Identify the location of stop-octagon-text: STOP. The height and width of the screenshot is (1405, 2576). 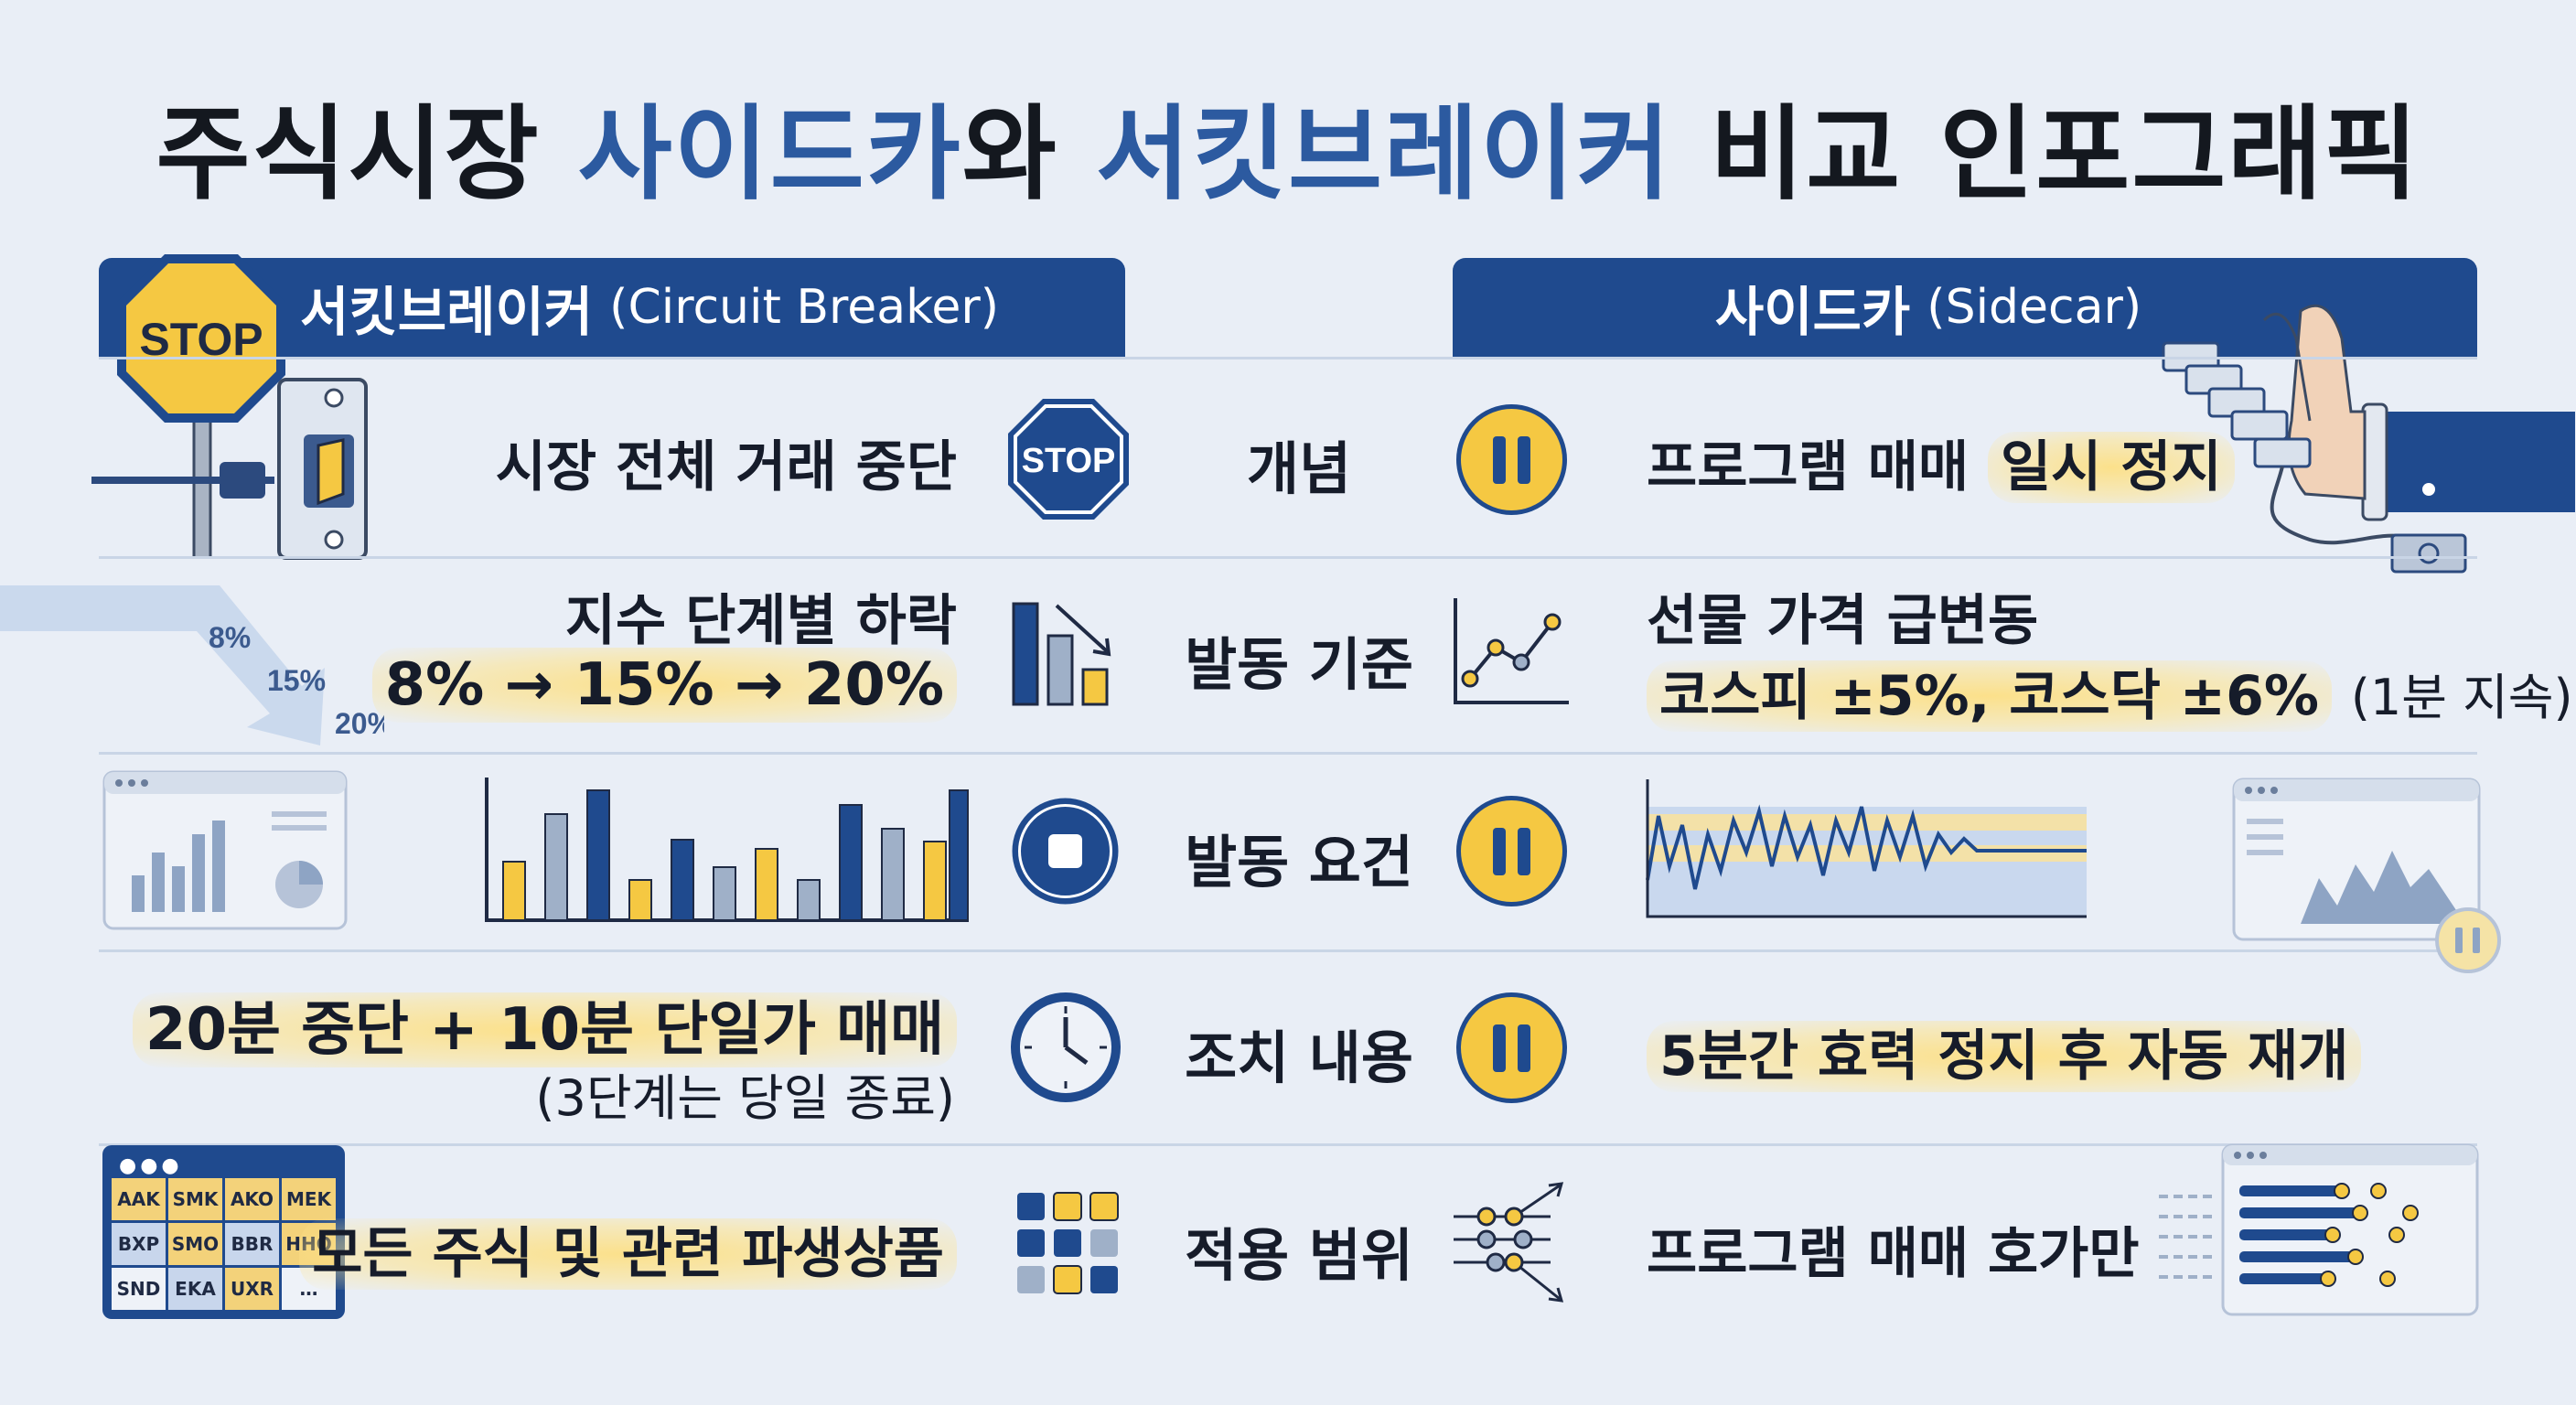
(1069, 461).